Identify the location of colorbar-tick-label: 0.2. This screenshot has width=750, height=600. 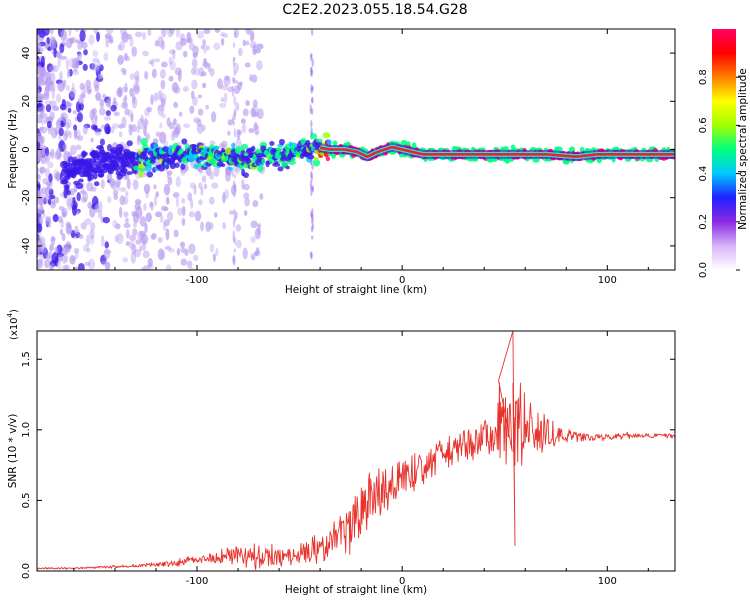
(703, 222).